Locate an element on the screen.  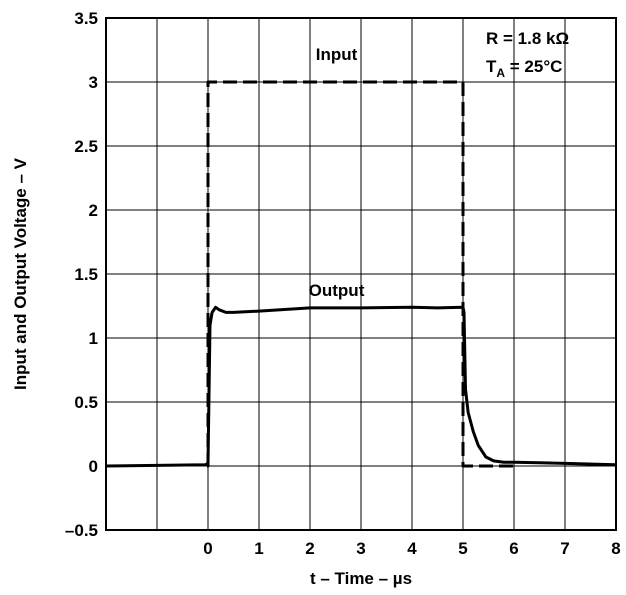
condition-resistance: R = 1.8 kΩ is located at coordinates (527, 38).